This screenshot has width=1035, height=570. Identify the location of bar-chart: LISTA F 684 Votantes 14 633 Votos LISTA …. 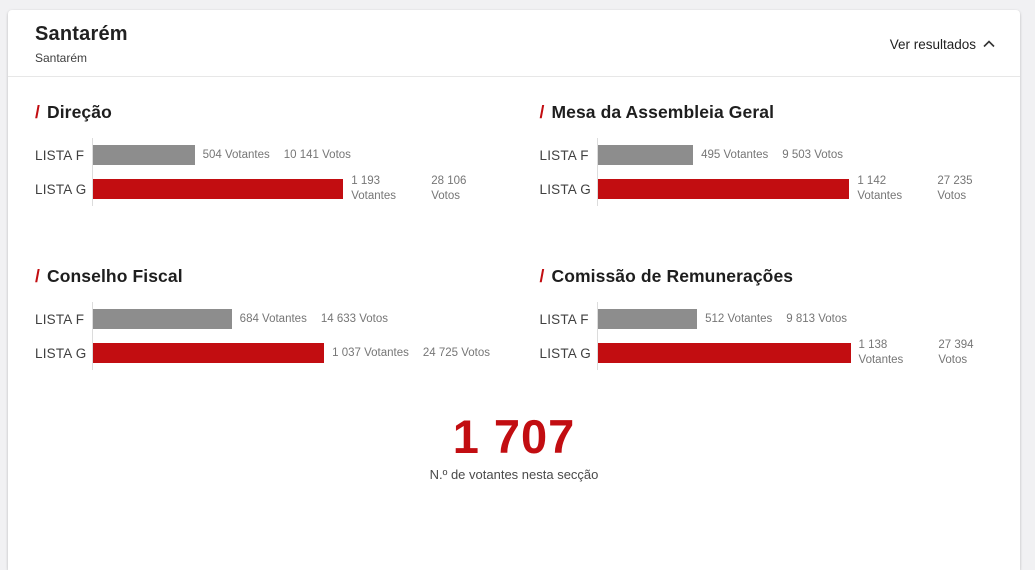
(263, 336).